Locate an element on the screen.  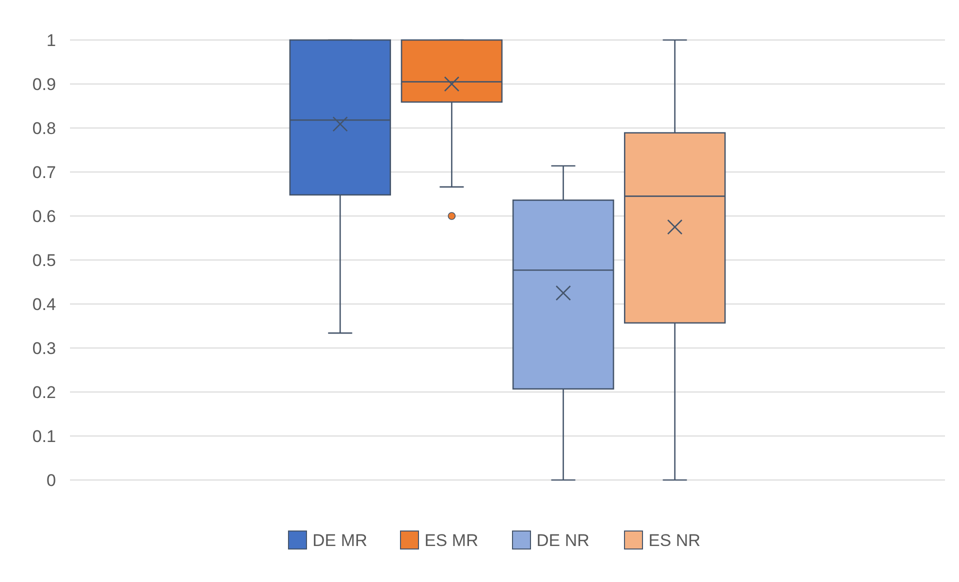
y-tick-label: 0.4 is located at coordinates (44, 304).